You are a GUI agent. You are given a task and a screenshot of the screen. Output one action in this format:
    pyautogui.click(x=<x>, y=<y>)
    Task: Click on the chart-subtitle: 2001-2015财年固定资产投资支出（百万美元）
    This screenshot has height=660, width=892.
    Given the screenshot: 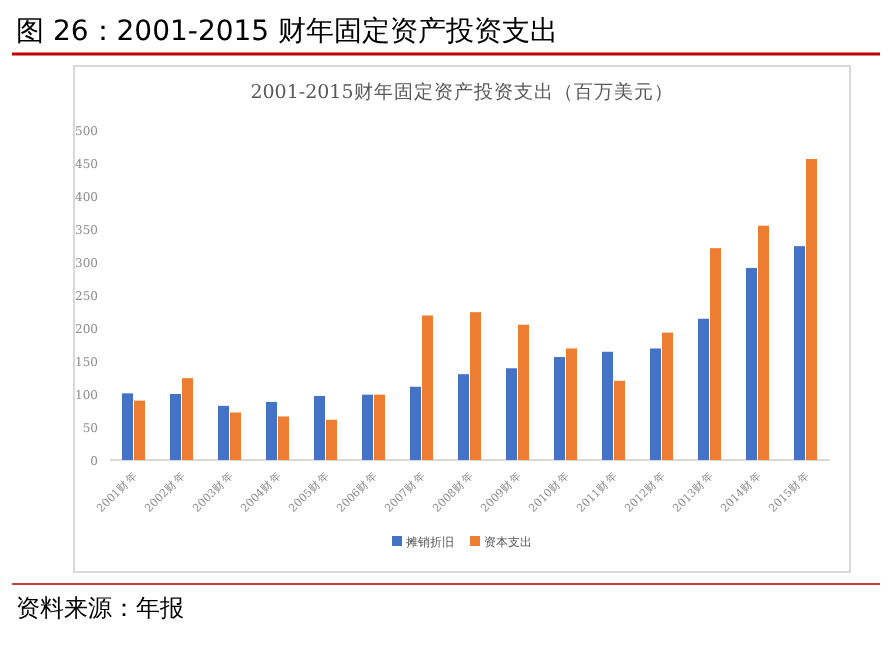 What is the action you would take?
    pyautogui.click(x=462, y=92)
    